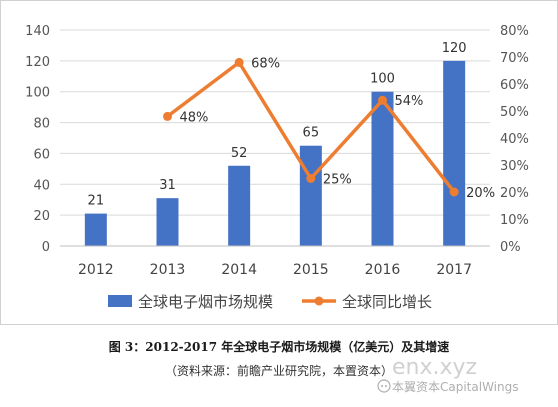 The width and height of the screenshot is (558, 407). What do you see at coordinates (455, 387) in the screenshot?
I see `watermark-brand: 本翼资本CapitalWings` at bounding box center [455, 387].